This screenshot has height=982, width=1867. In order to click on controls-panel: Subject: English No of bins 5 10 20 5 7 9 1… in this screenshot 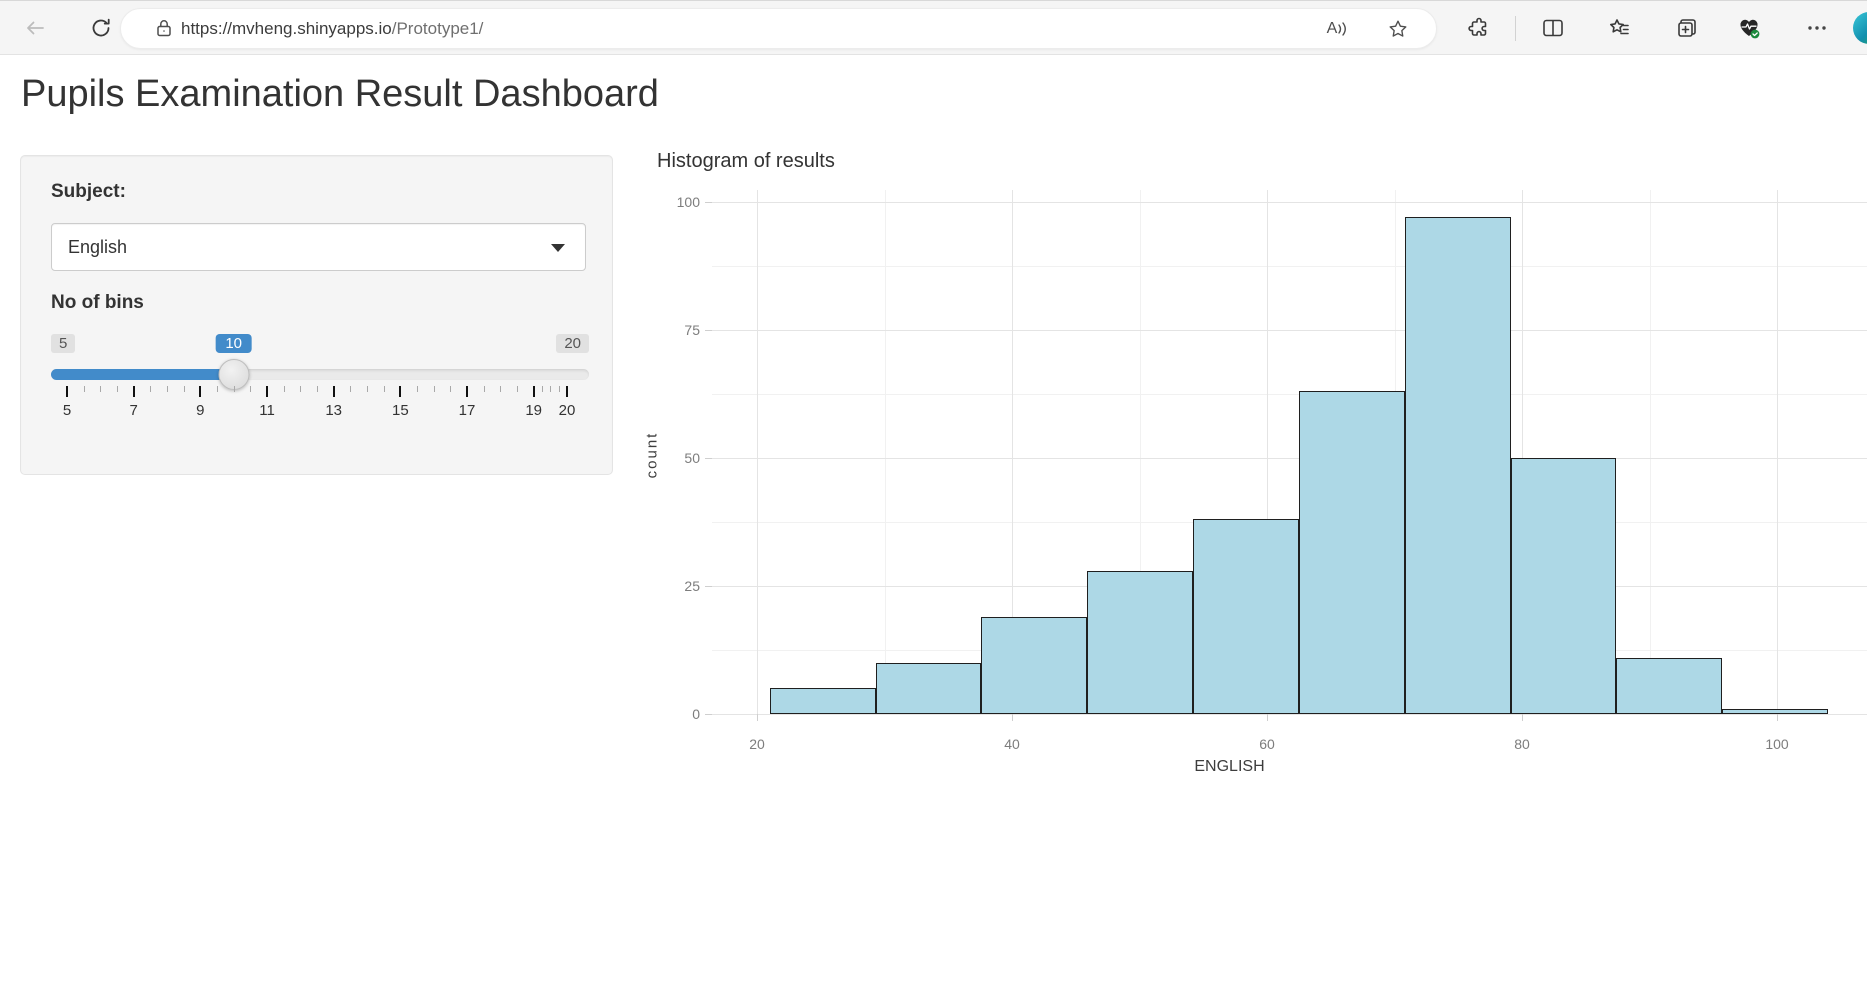, I will do `click(316, 315)`.